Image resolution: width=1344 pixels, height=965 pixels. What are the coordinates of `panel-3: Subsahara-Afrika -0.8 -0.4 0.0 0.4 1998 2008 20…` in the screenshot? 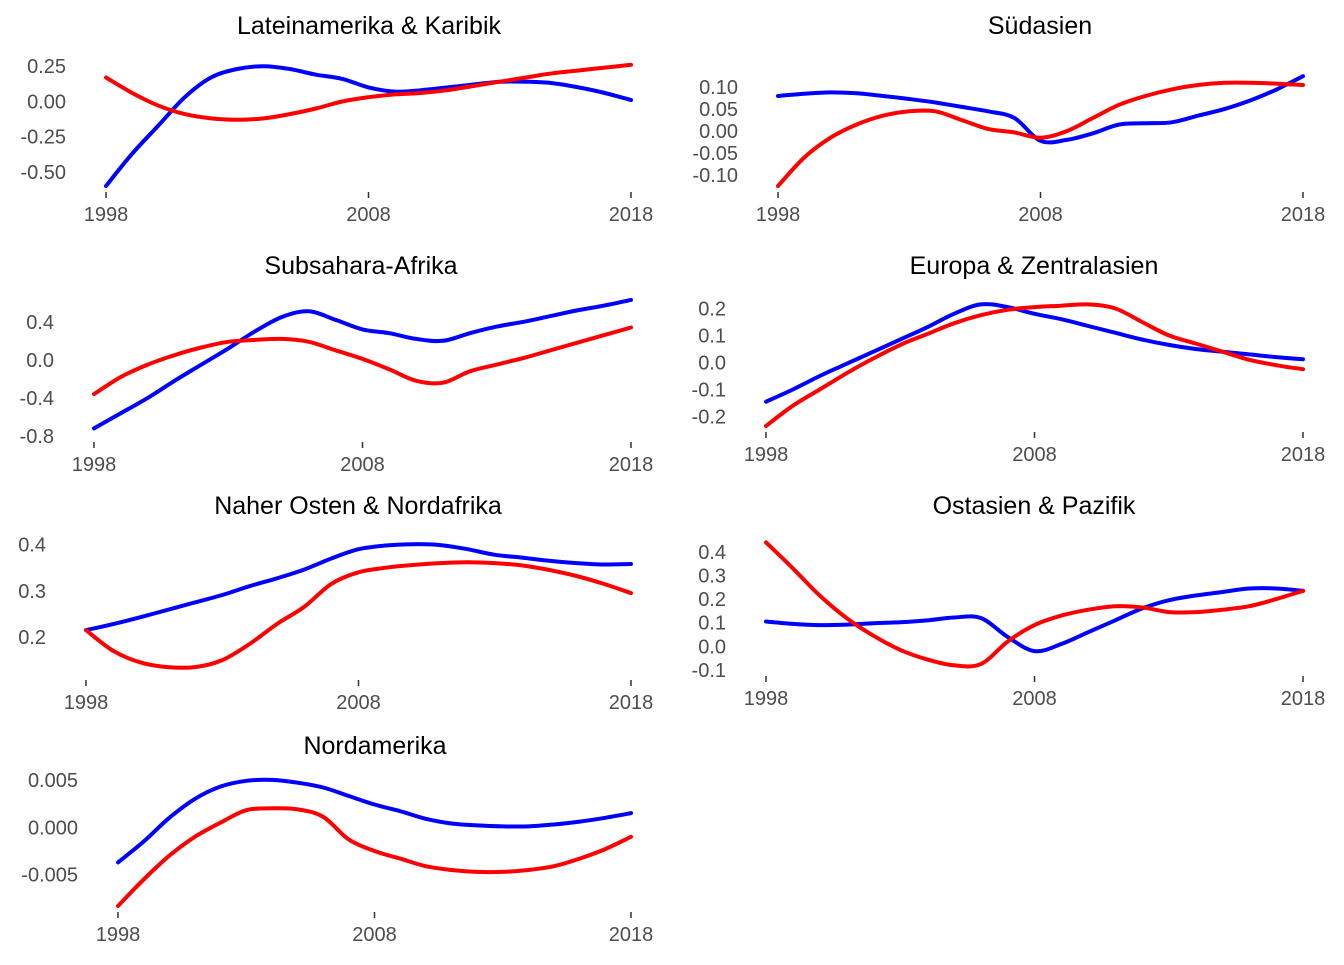 It's located at (337, 364).